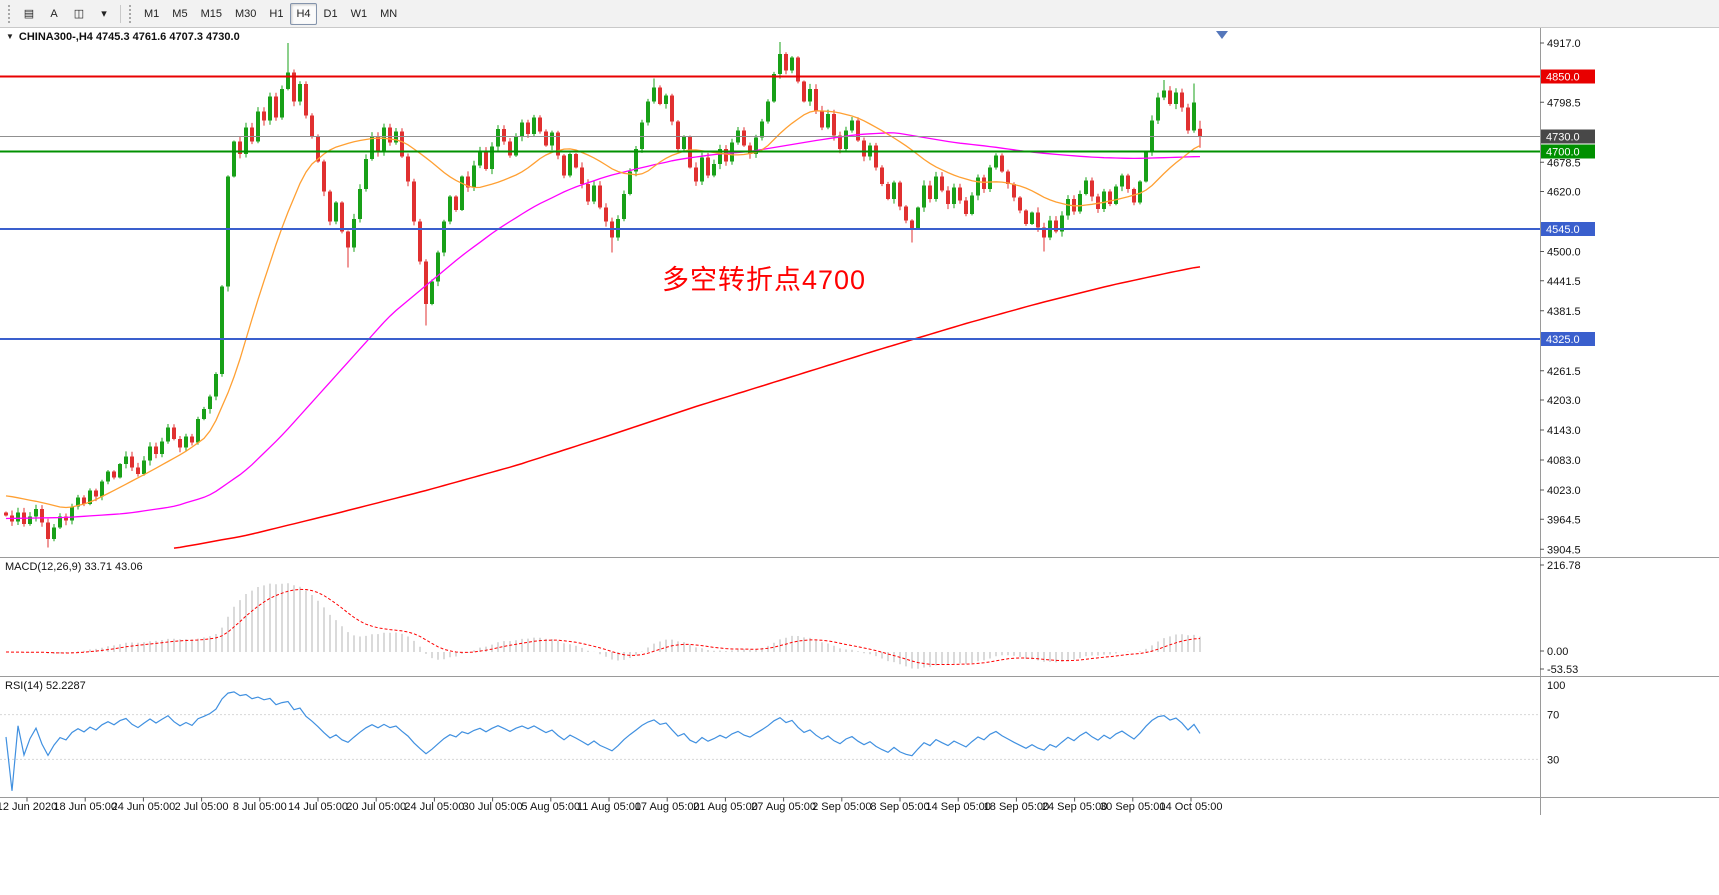  I want to click on trend-annotation: 多空转折点4700, so click(764, 280).